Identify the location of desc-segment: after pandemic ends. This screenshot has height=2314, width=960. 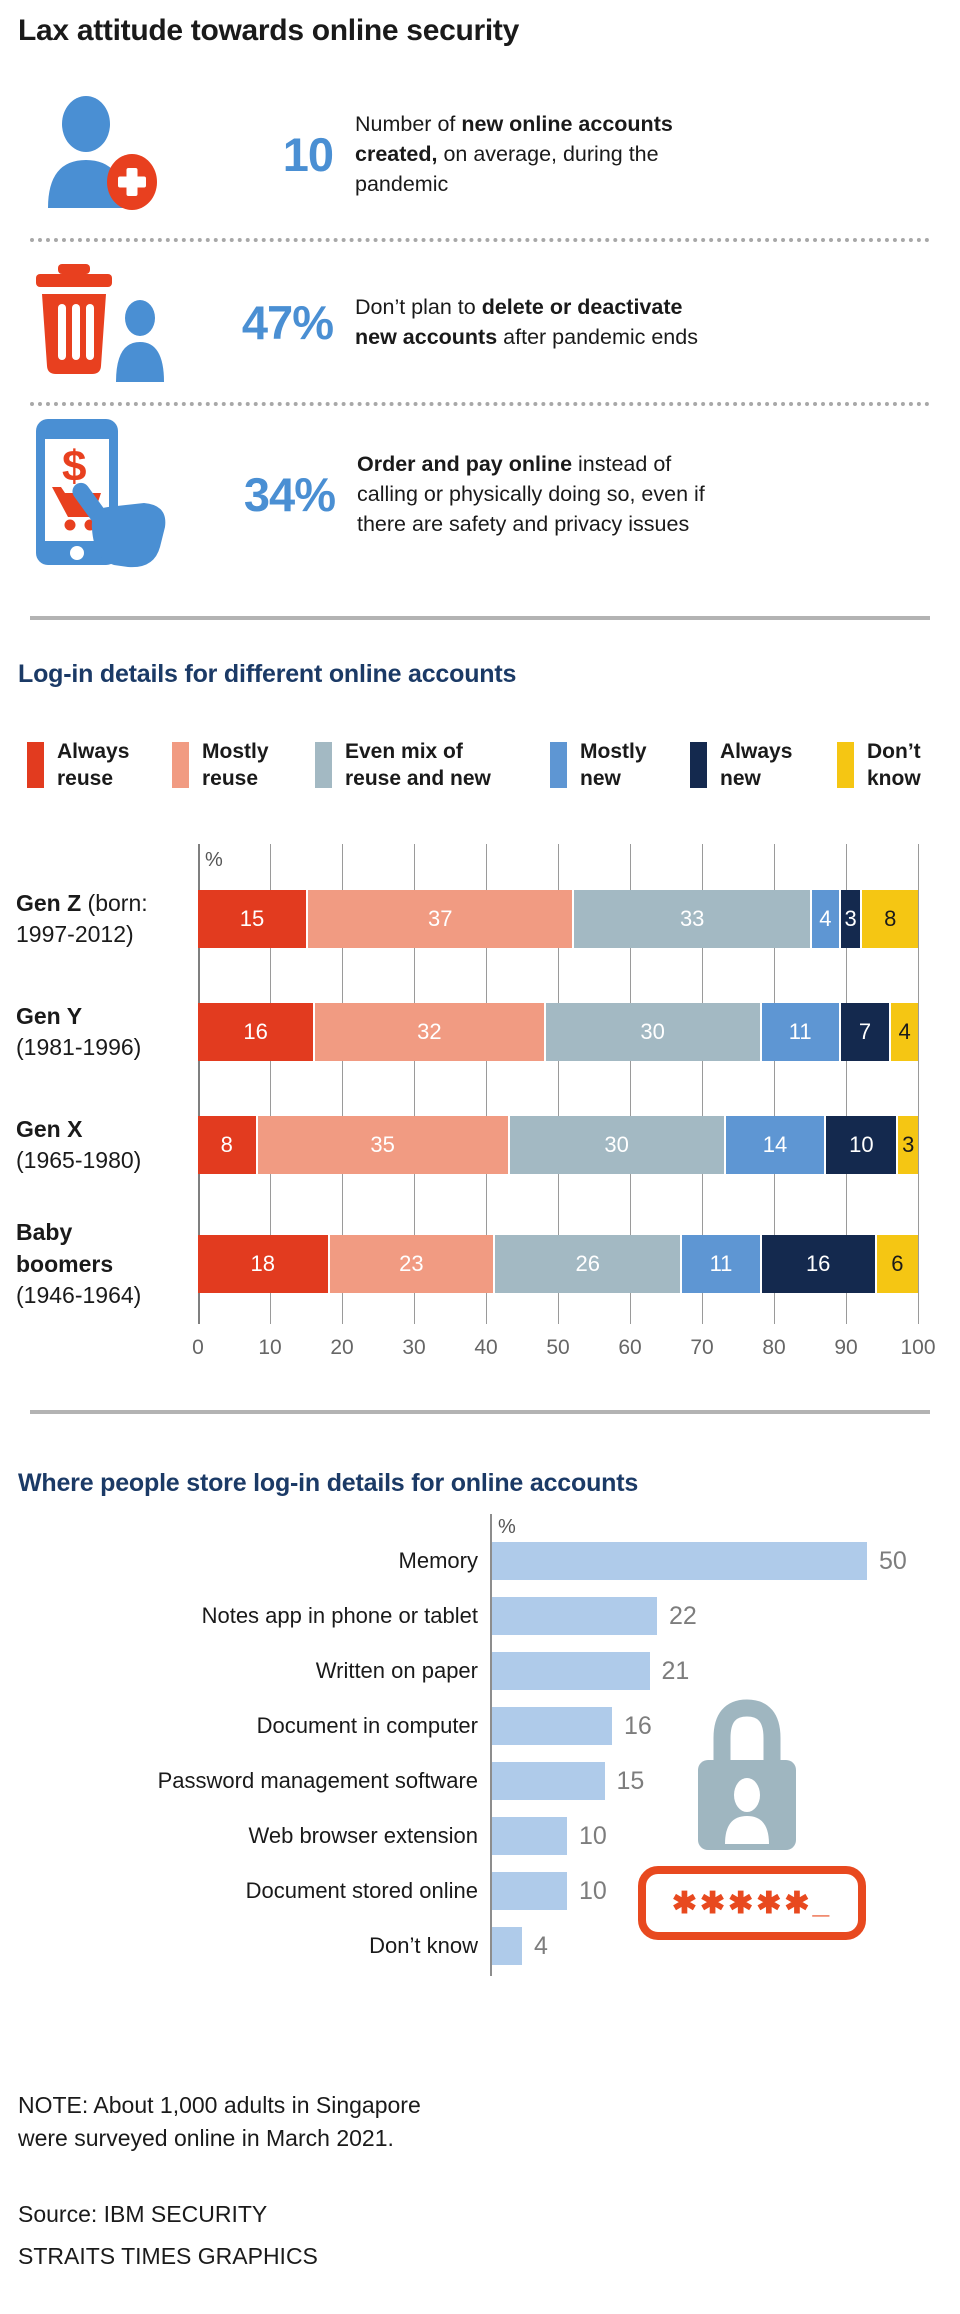
(597, 337).